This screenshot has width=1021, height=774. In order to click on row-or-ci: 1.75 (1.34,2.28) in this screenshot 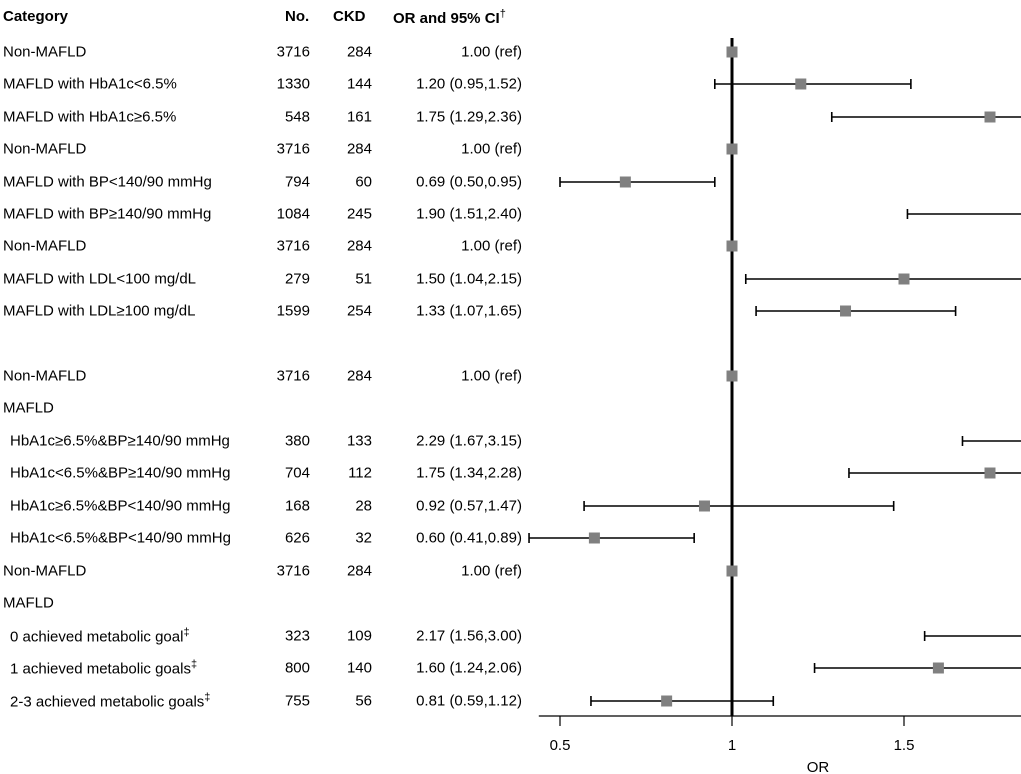, I will do `click(469, 473)`.